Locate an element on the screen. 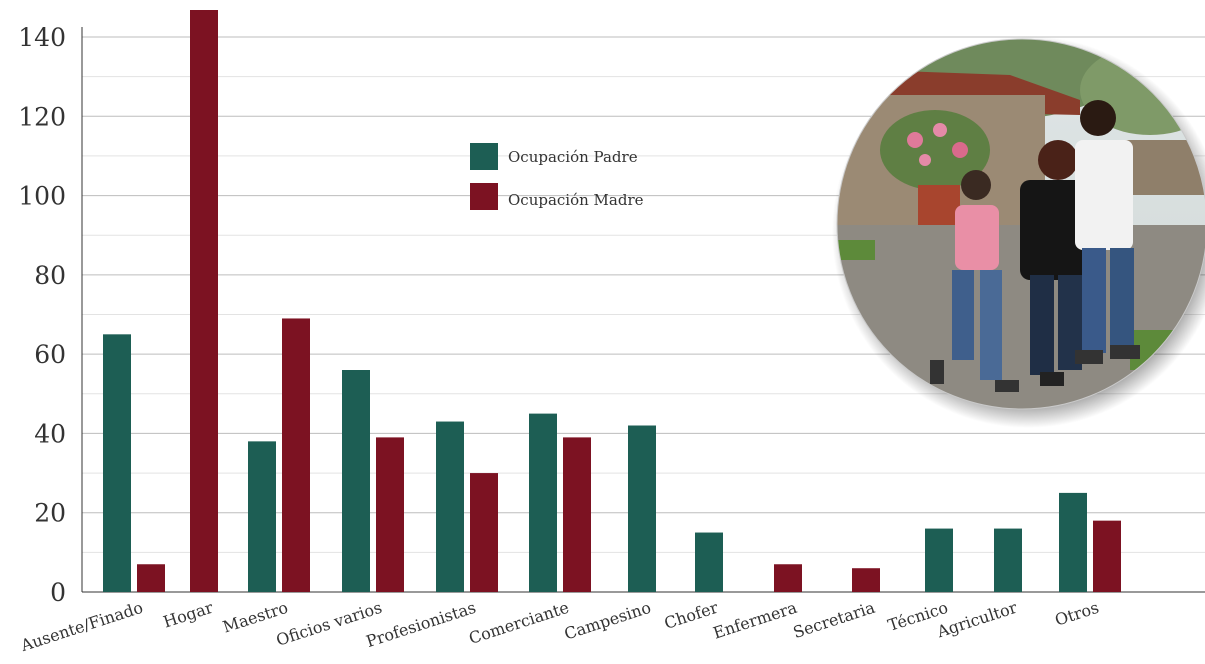  legend-label-padre: Ocupación Padre is located at coordinates (573, 157).